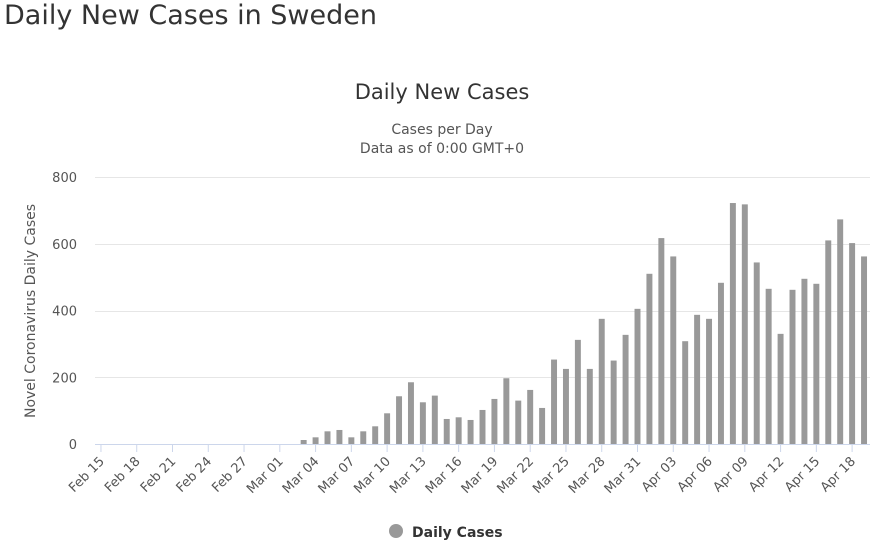  I want to click on x-tick-label: Mar 25, so click(551, 475).